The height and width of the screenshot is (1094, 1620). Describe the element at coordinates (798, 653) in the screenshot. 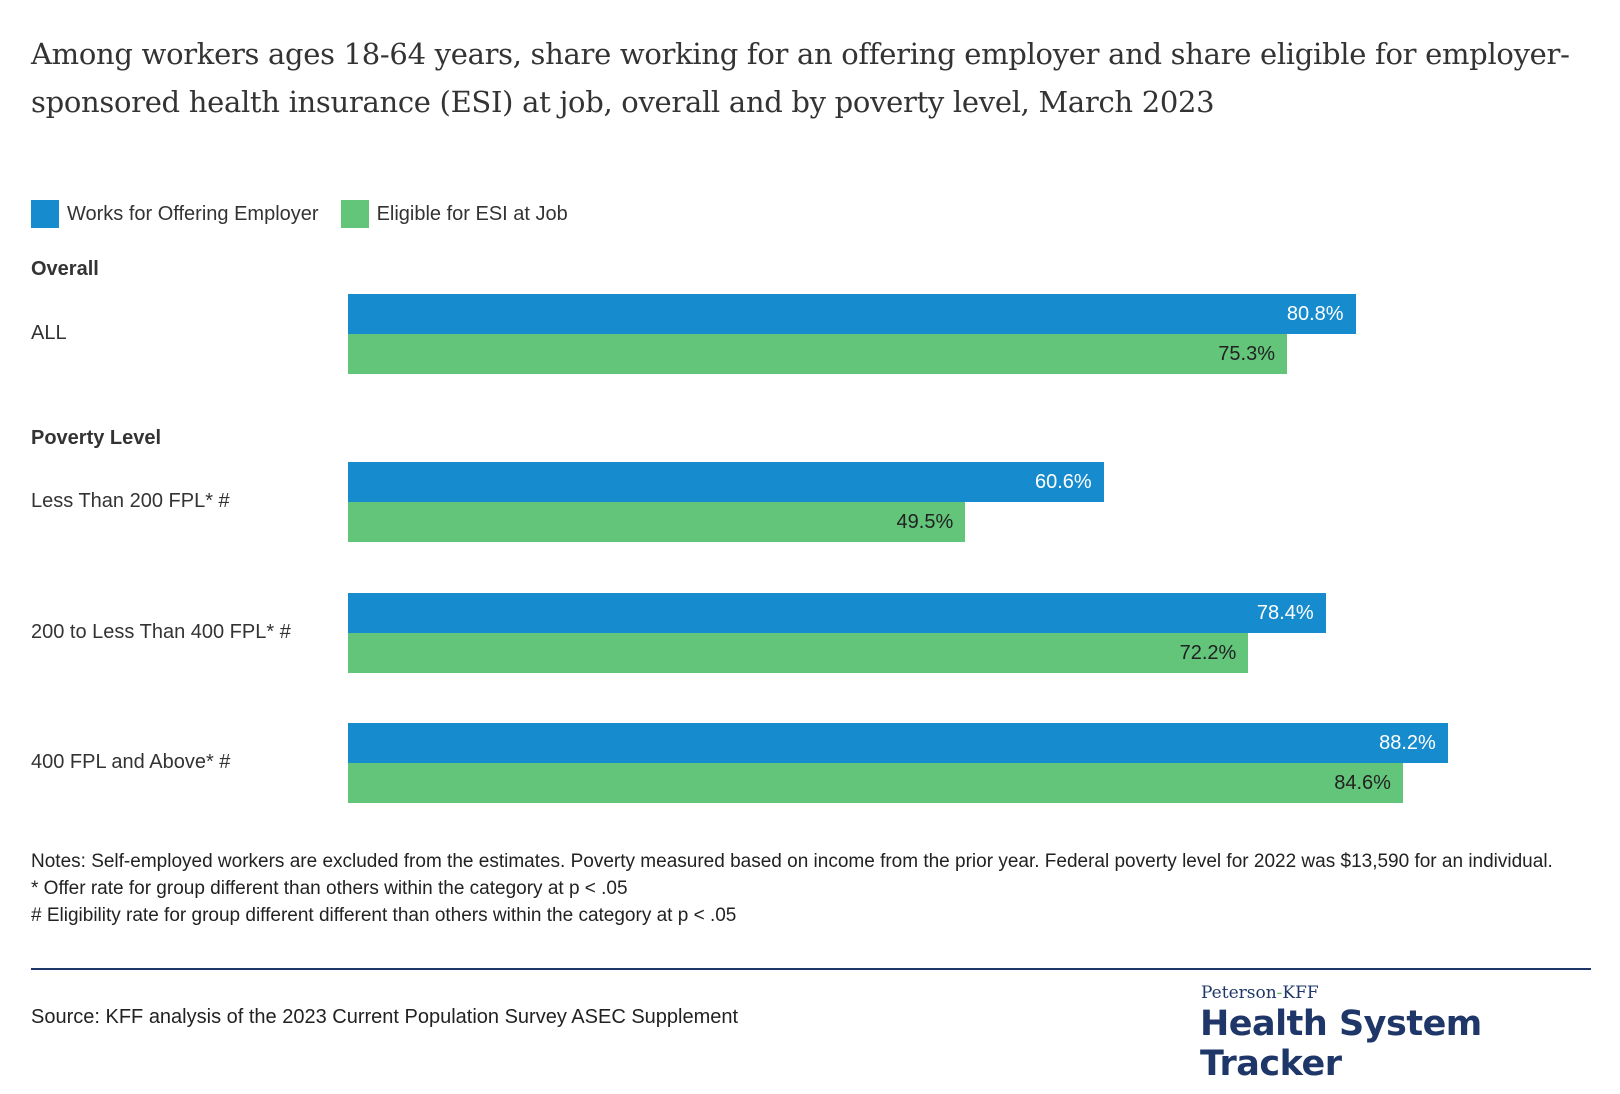

I see `bar-eligible: 72.2%` at that location.